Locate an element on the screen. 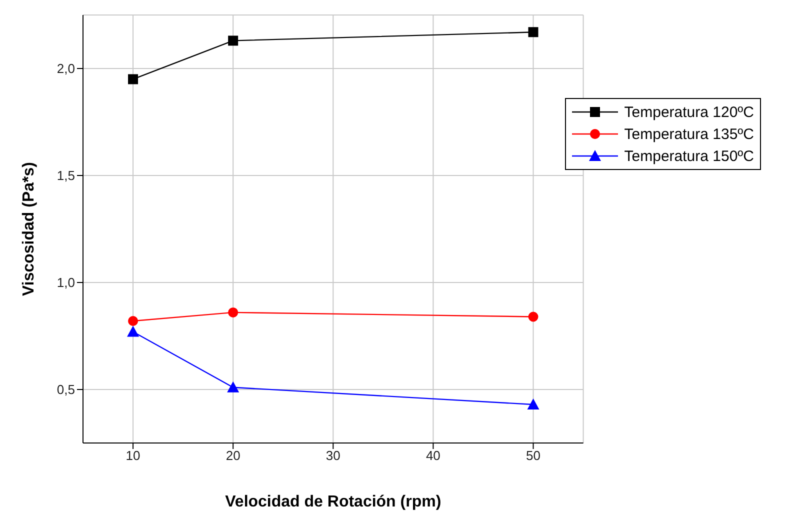 The width and height of the screenshot is (788, 524). x-tick-label: 20 is located at coordinates (233, 456).